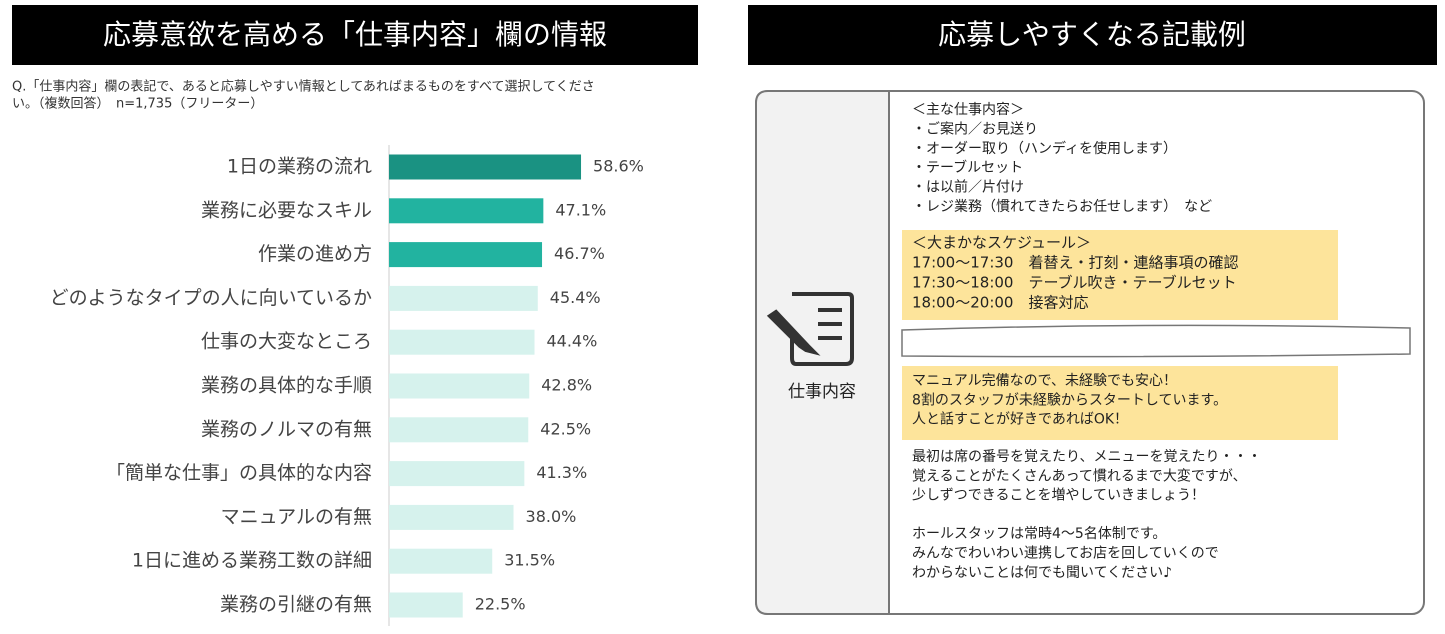 The image size is (1445, 634). Describe the element at coordinates (211, 298) in the screenshot. I see `category-label: どのようなタイプの人に向いているか` at that location.